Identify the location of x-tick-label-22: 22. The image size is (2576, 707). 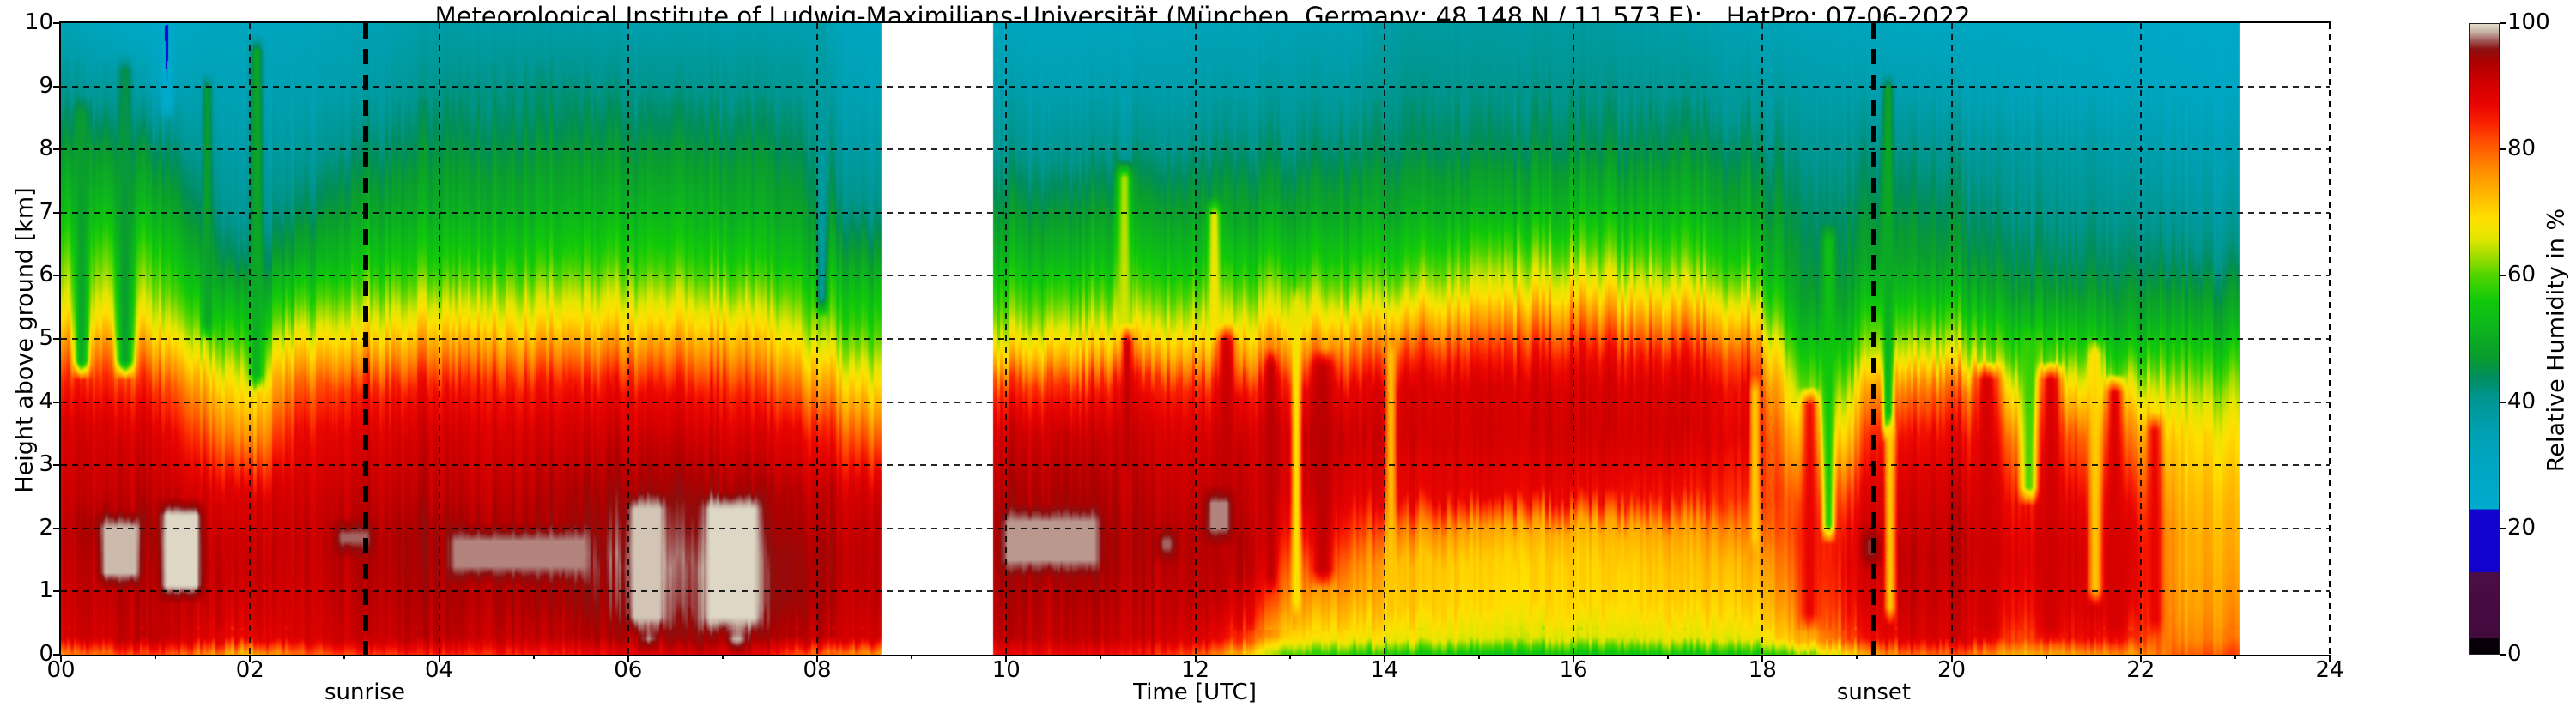
(2140, 670).